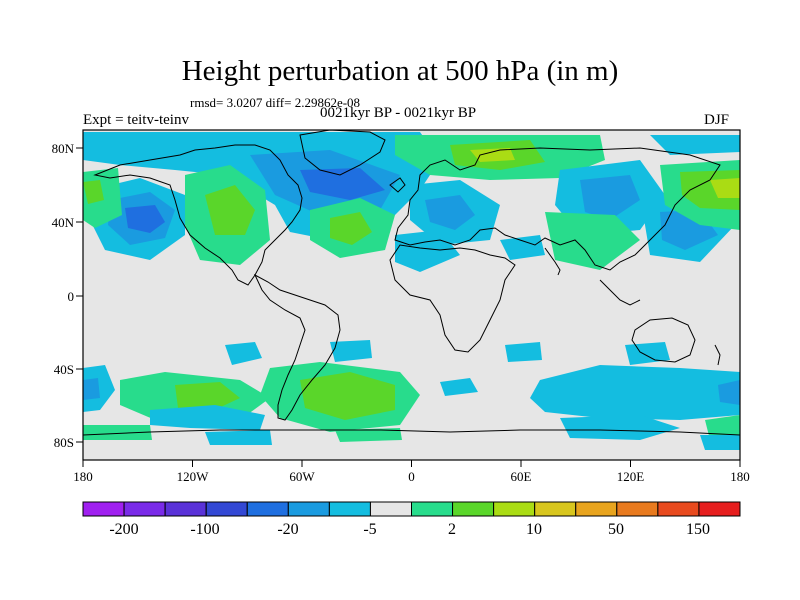 The height and width of the screenshot is (600, 800). What do you see at coordinates (136, 120) in the screenshot?
I see `experiment-label: Expt = teitv-teinv` at bounding box center [136, 120].